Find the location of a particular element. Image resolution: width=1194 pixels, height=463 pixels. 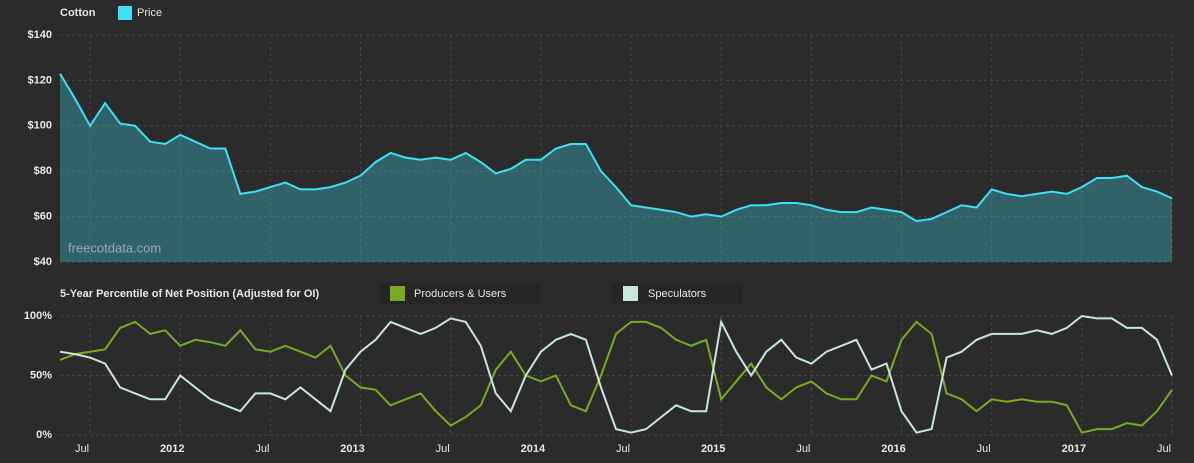

y-tick-label: $40 is located at coordinates (43, 262).